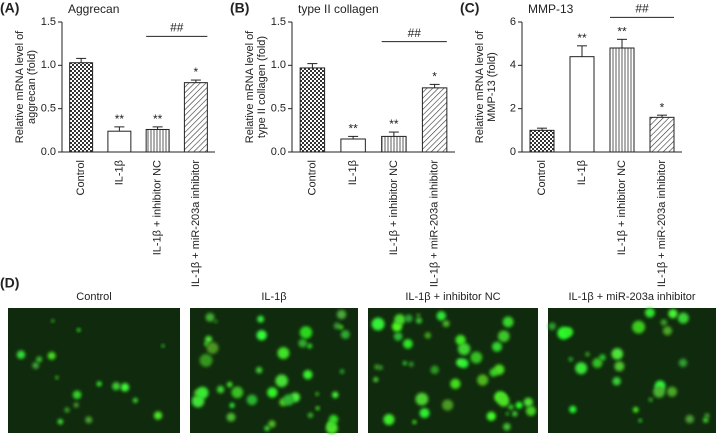 This screenshot has width=720, height=440. What do you see at coordinates (119, 172) in the screenshot?
I see `x-tick-label: IL-1β` at bounding box center [119, 172].